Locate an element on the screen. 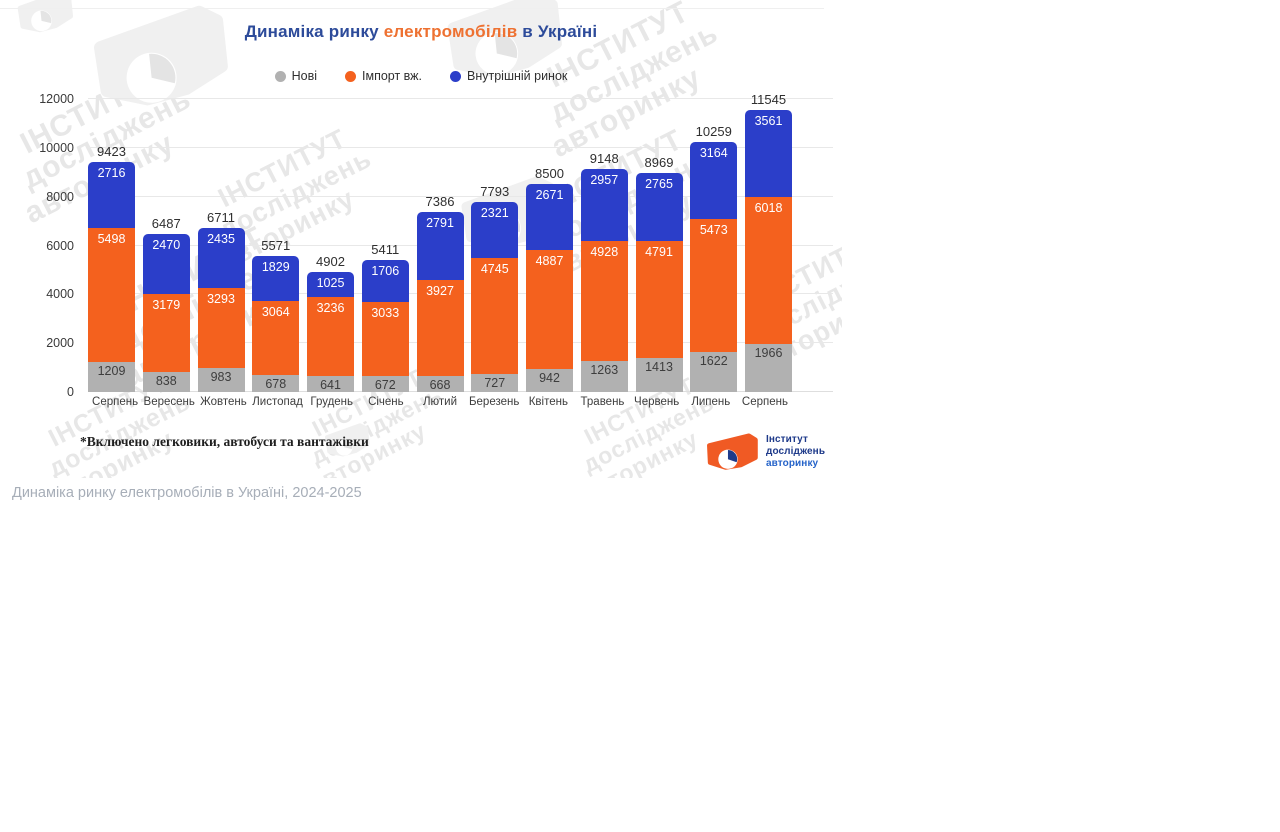 The image size is (1280, 832). bar-column: 8969 2765 4791 1413 is located at coordinates (659, 273).